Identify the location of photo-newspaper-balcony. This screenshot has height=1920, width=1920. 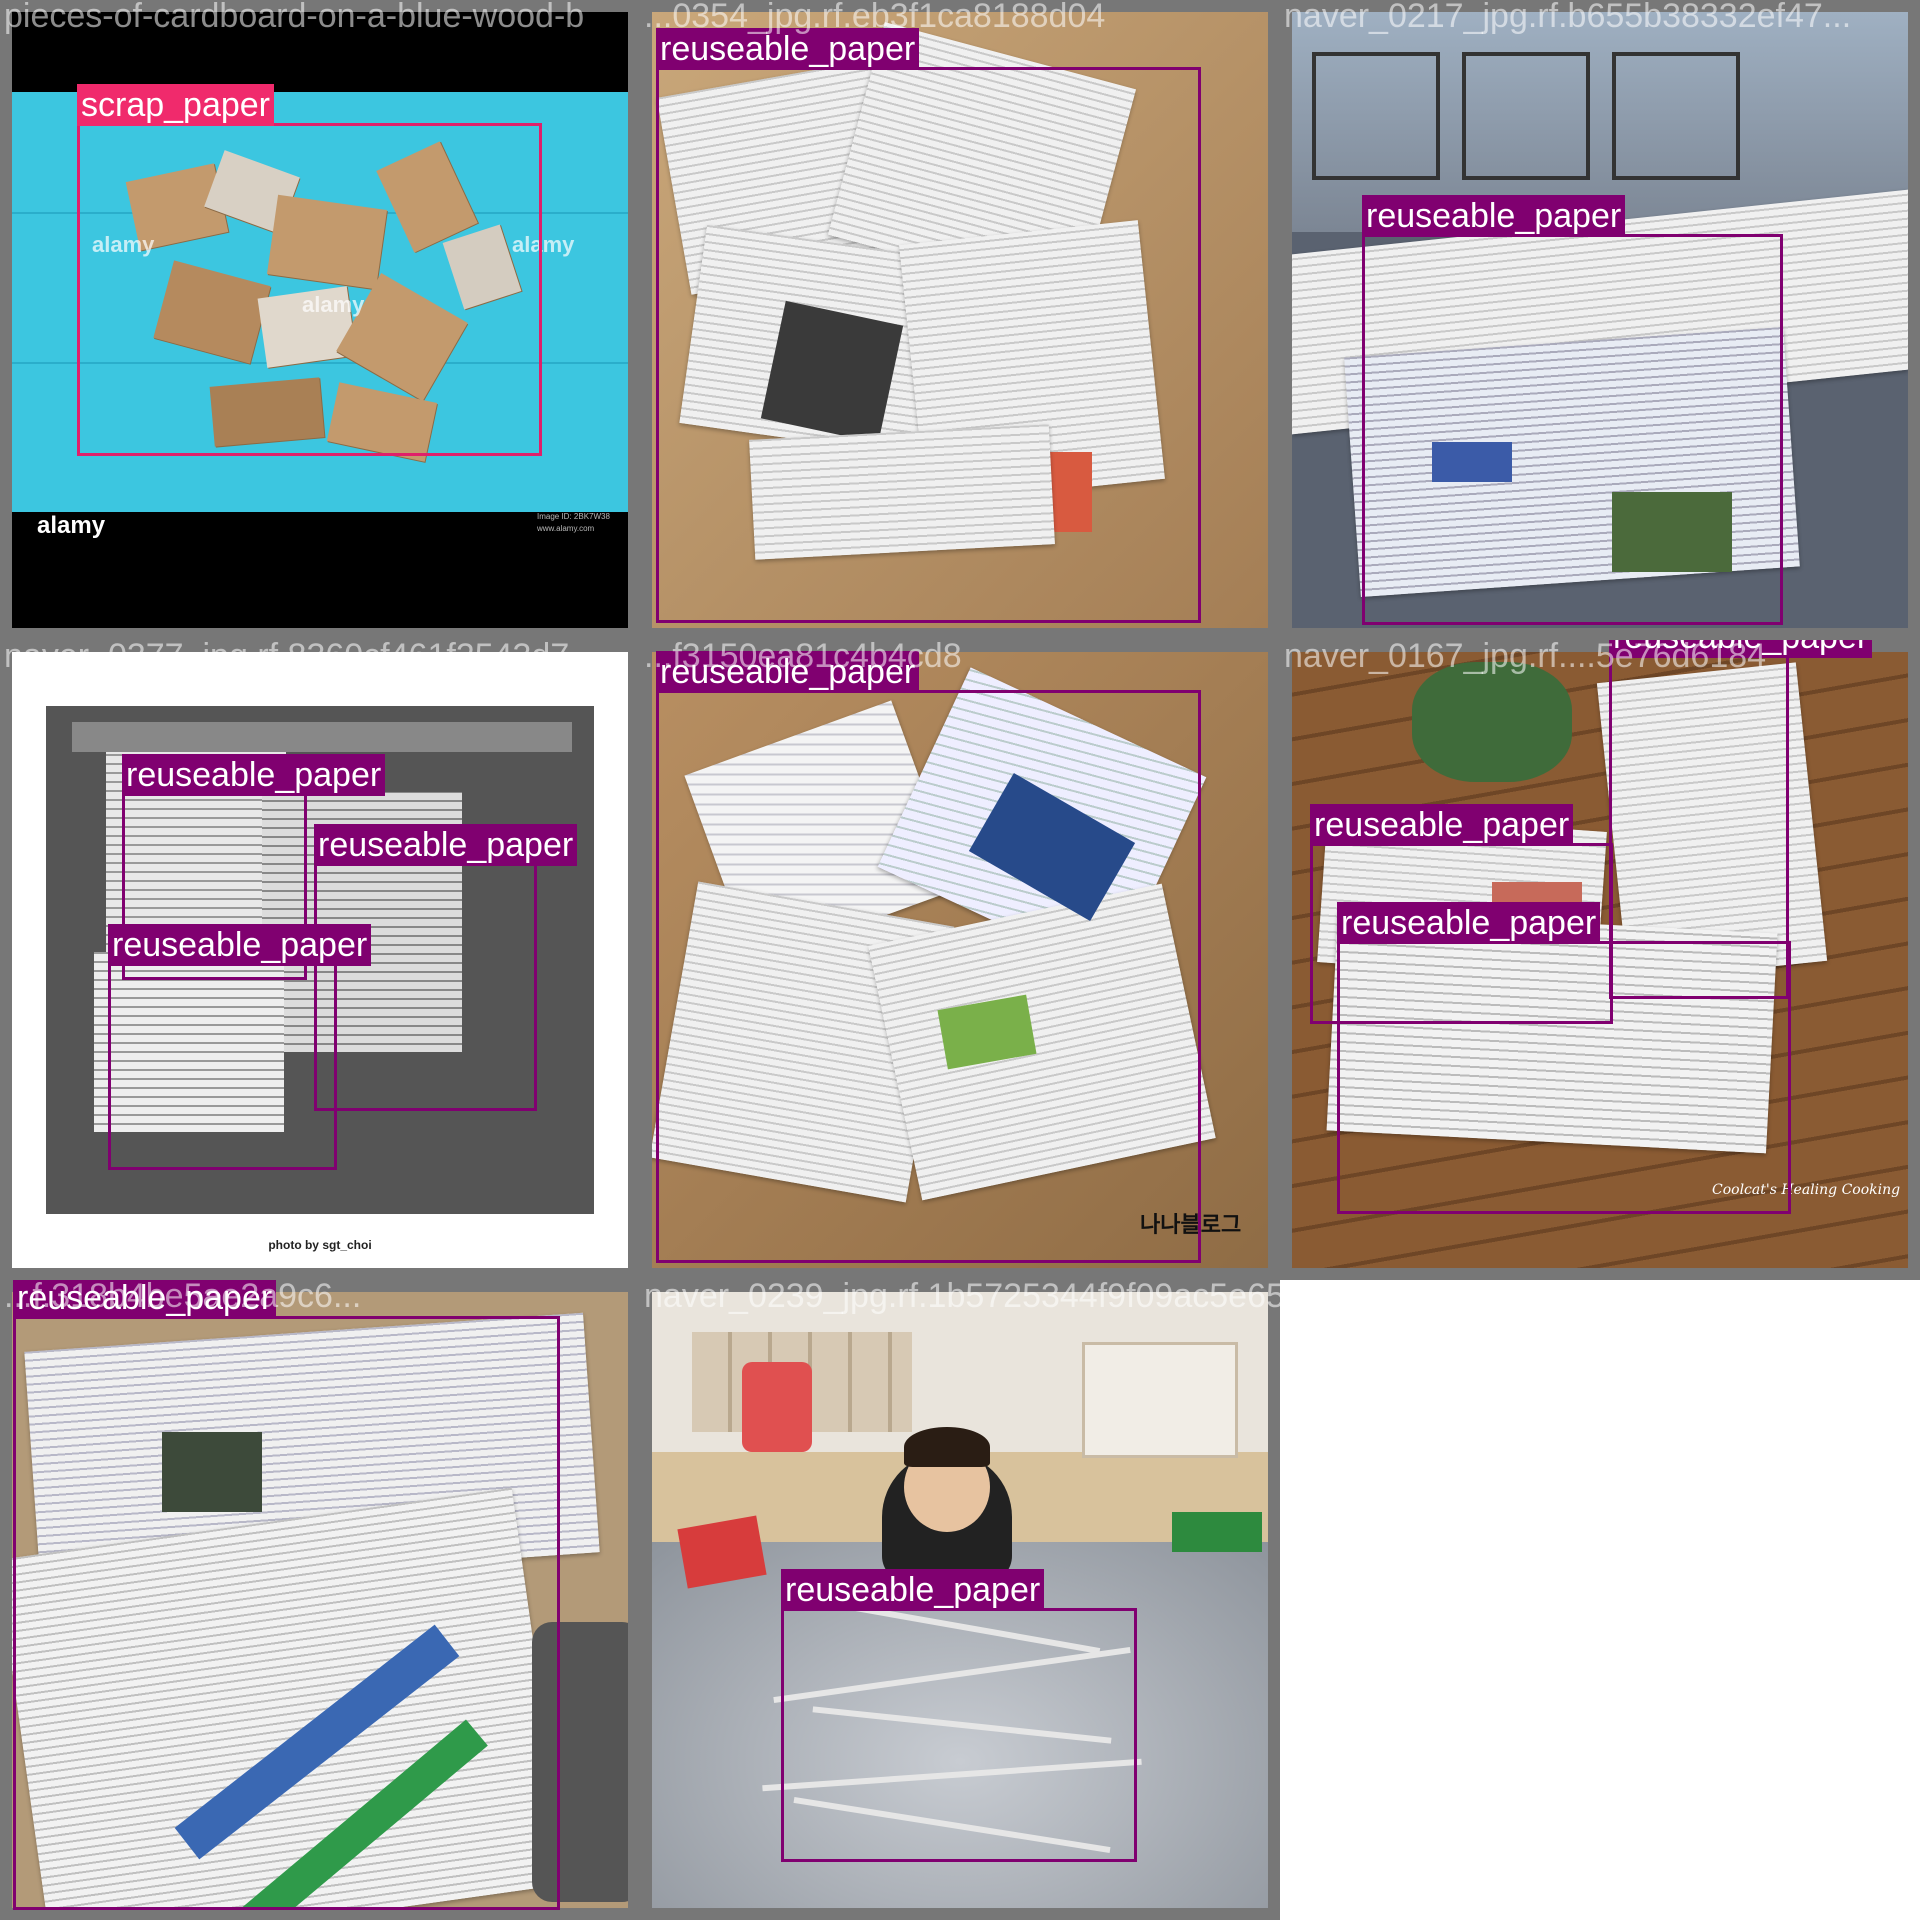
(1600, 320).